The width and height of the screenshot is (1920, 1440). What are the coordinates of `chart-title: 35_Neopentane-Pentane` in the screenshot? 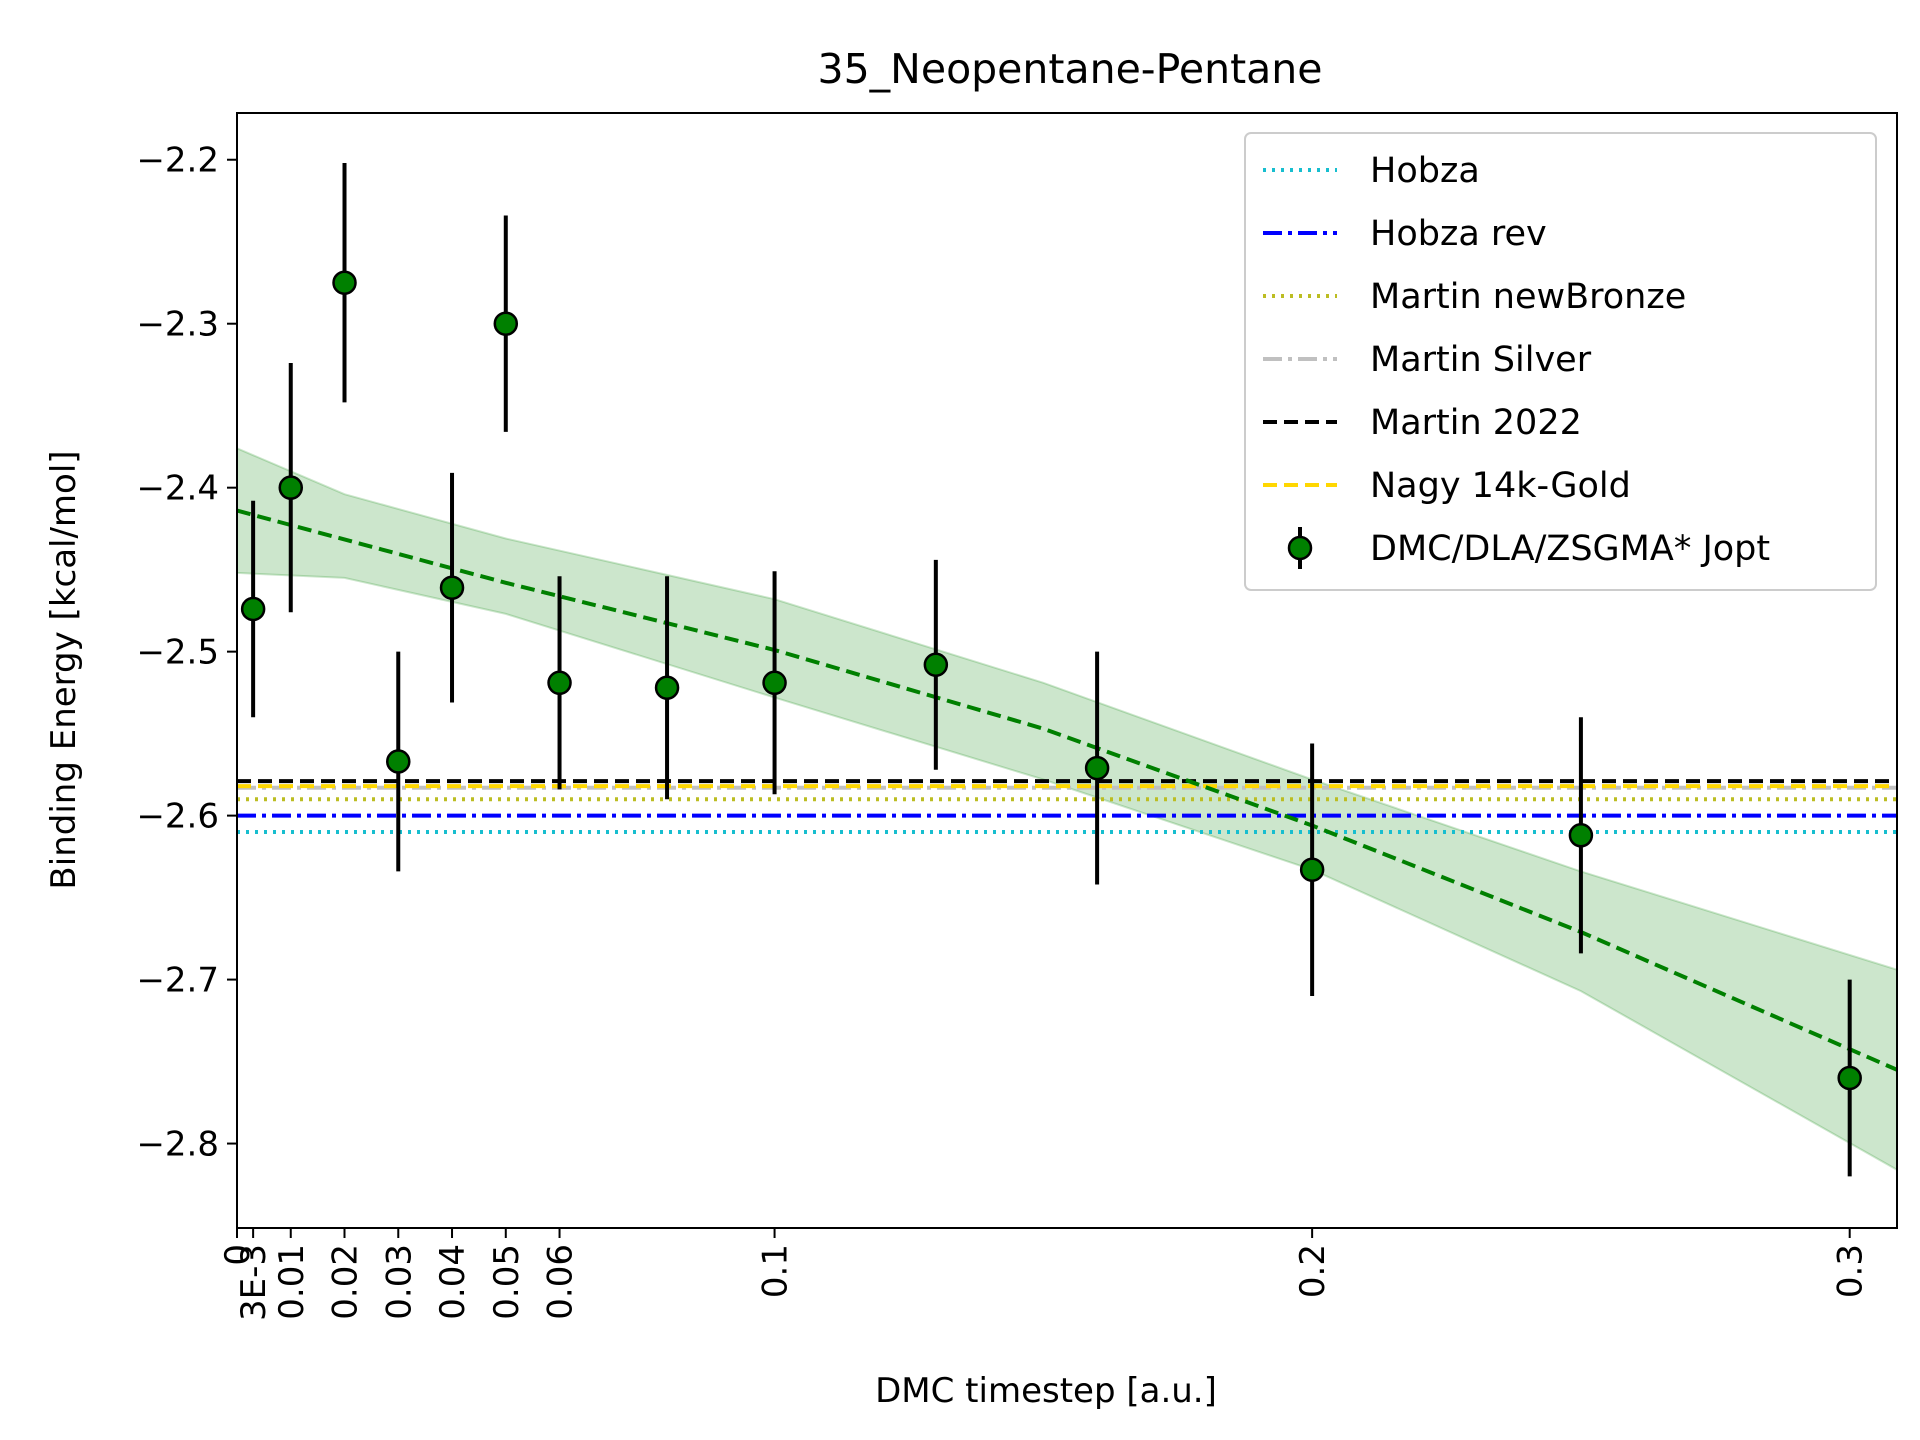 It's located at (1070, 69).